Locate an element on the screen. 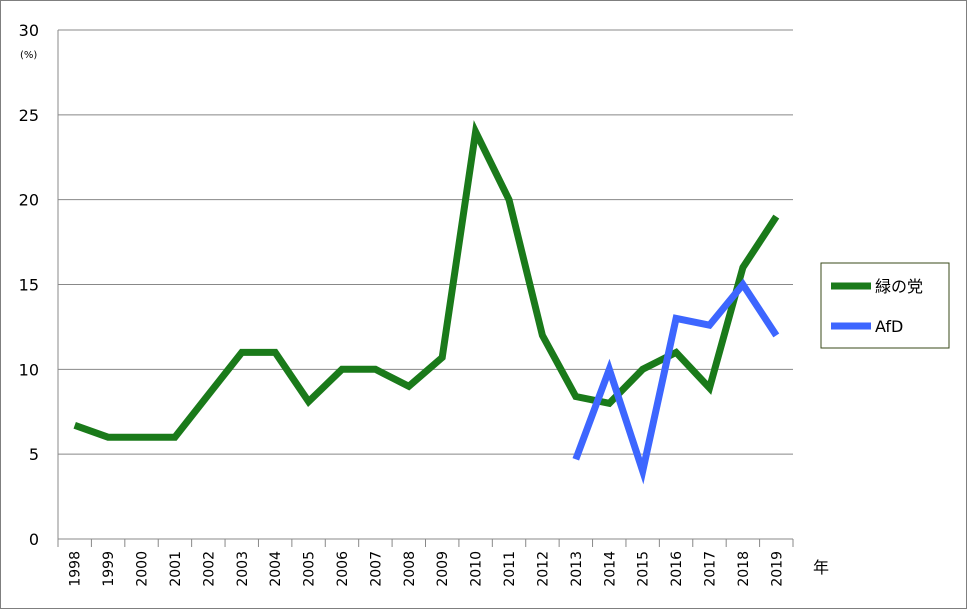  y-unit-label: (%) is located at coordinates (28, 55).